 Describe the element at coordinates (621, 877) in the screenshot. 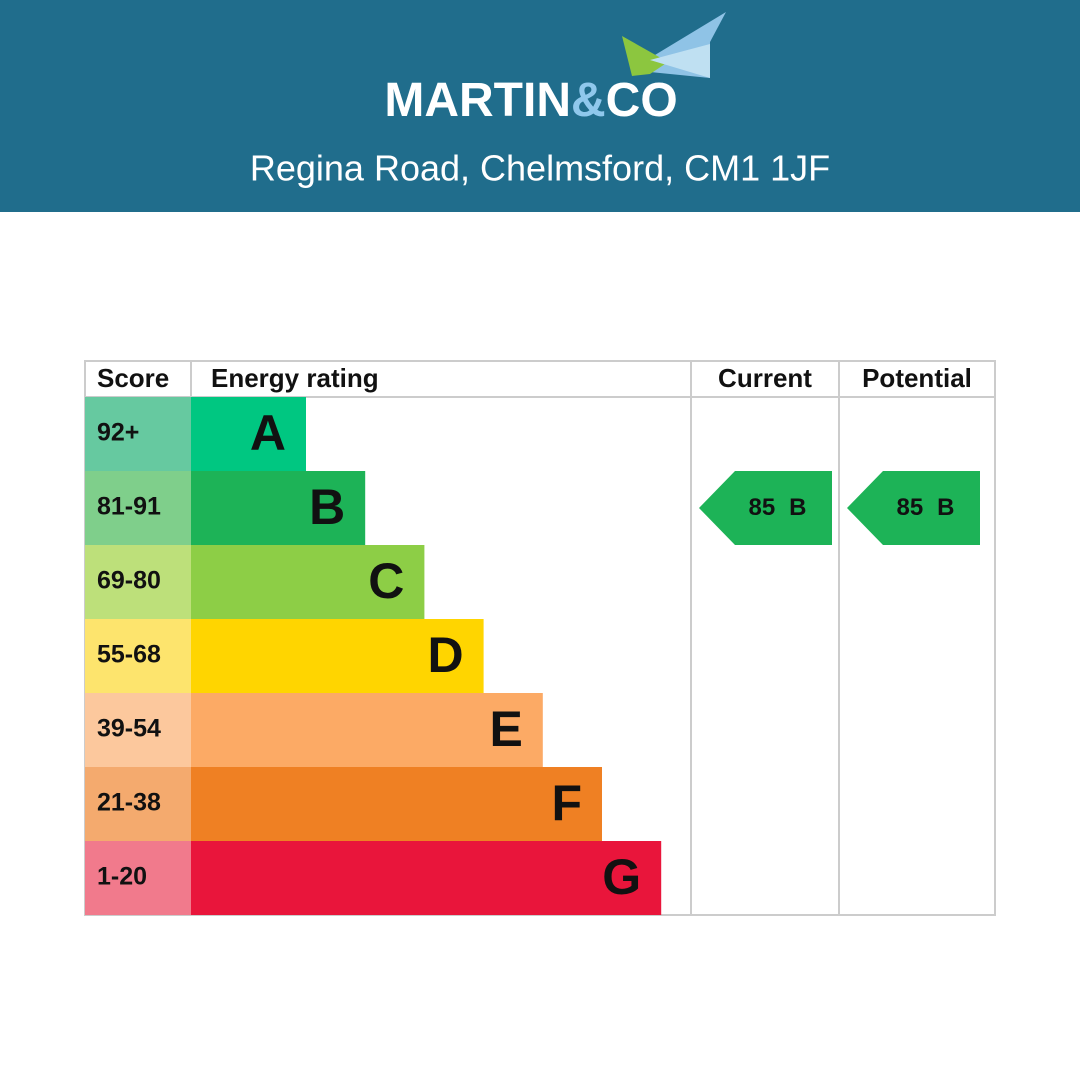

I see `rating-letter: G` at that location.